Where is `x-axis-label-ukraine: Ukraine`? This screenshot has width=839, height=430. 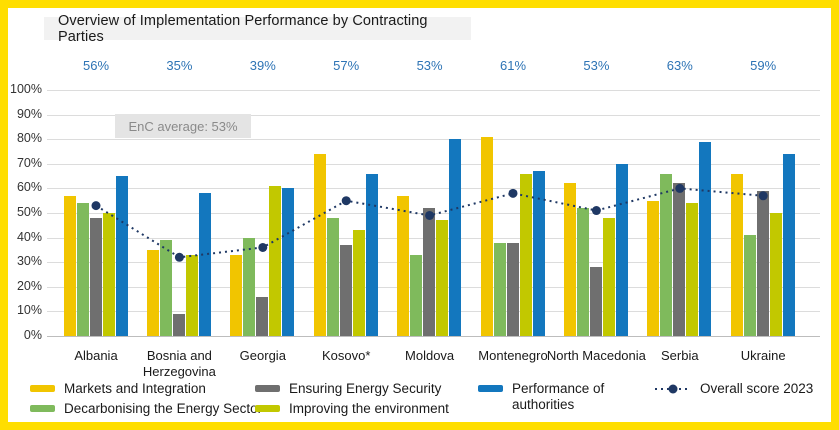
x-axis-label-ukraine: Ukraine is located at coordinates (763, 355).